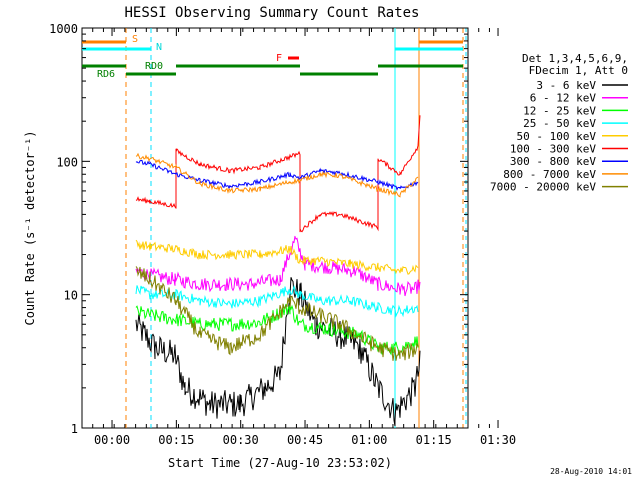 The image size is (640, 480). Describe the element at coordinates (557, 136) in the screenshot. I see `legend-label: 50 - 100 keV` at that location.